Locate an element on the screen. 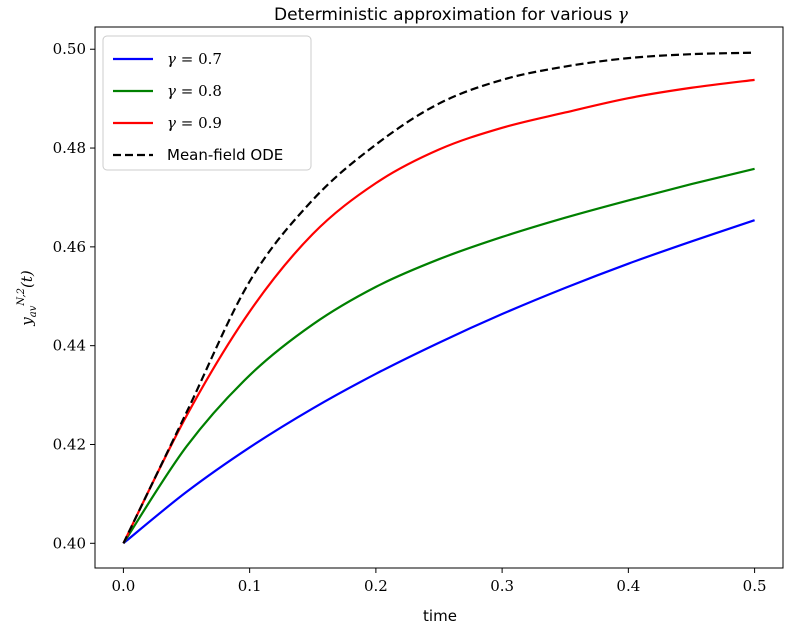  x-tick-label: 0.5 is located at coordinates (755, 586).